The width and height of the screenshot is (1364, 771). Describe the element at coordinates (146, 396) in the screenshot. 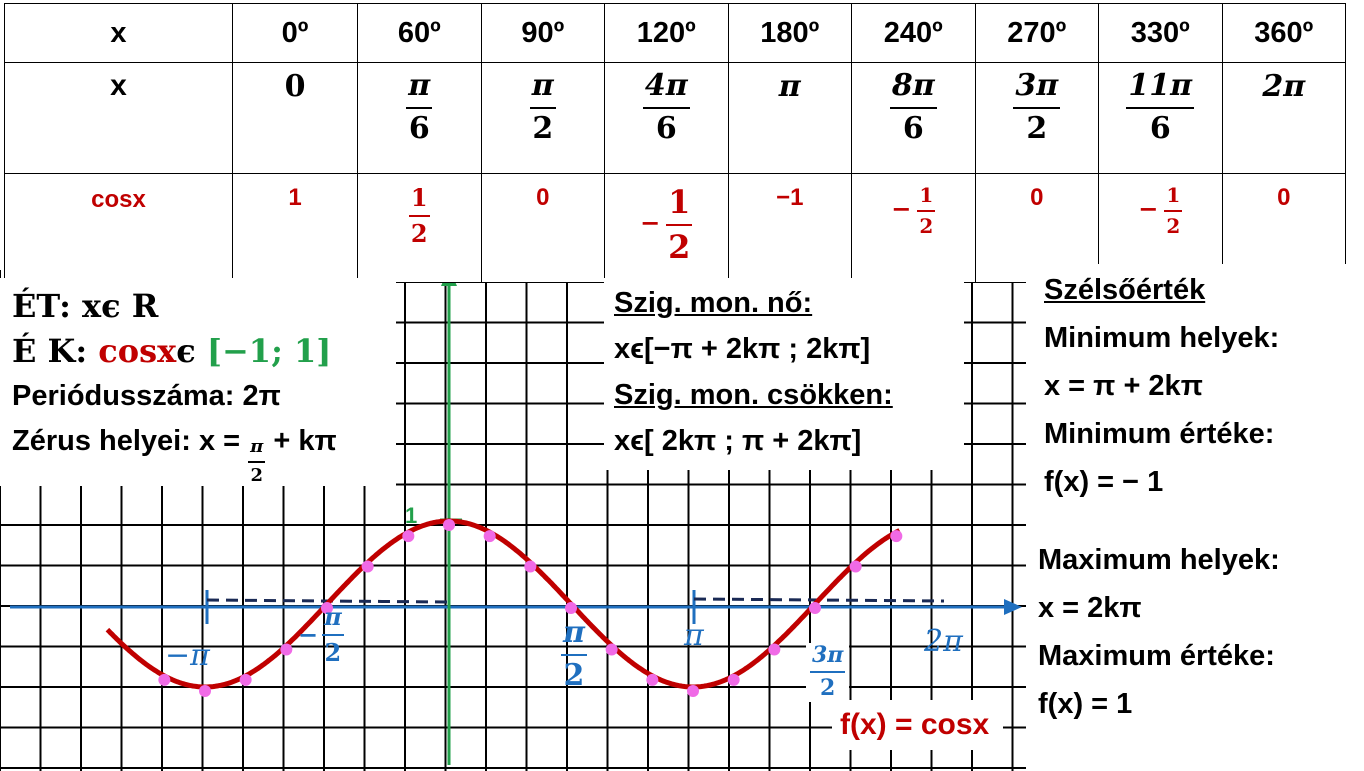

I see `period-line: Periódusszáma: 2π` at that location.